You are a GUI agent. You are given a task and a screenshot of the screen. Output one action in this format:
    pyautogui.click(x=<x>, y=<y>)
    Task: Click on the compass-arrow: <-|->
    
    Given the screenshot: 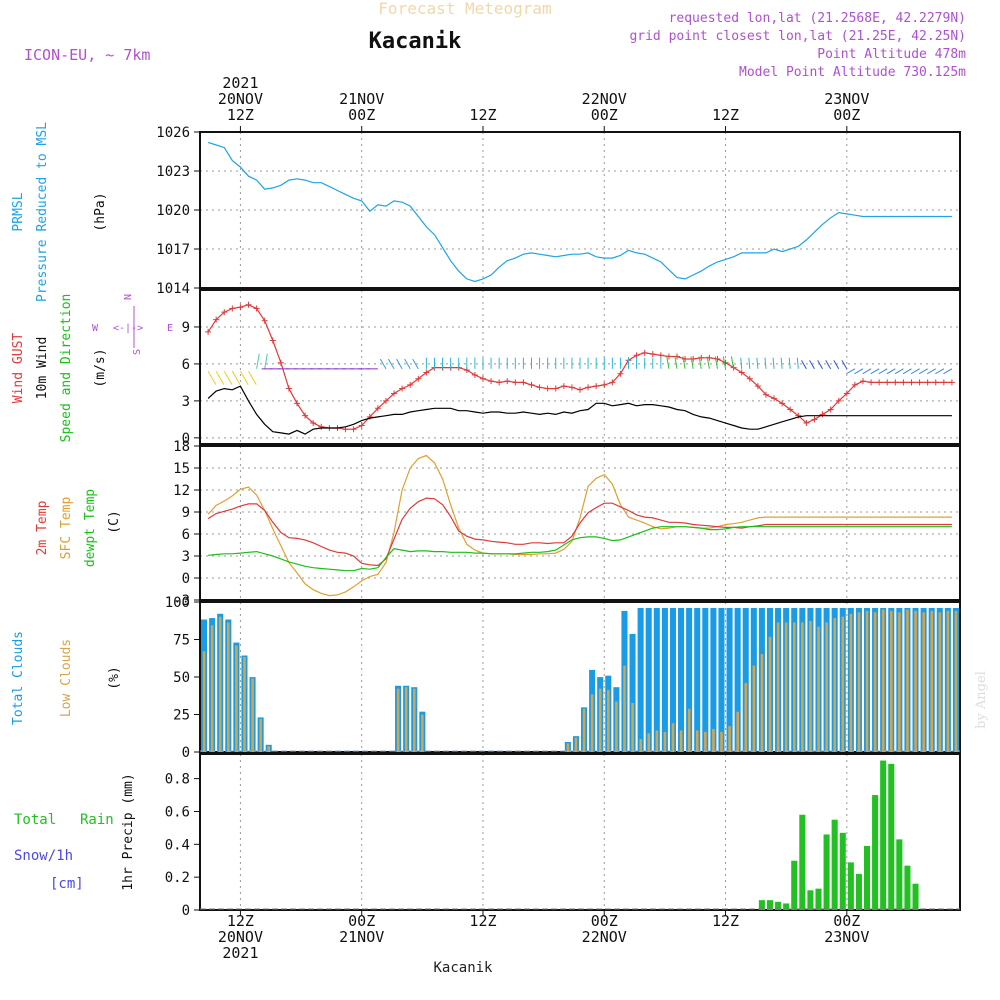 What is the action you would take?
    pyautogui.click(x=128, y=328)
    